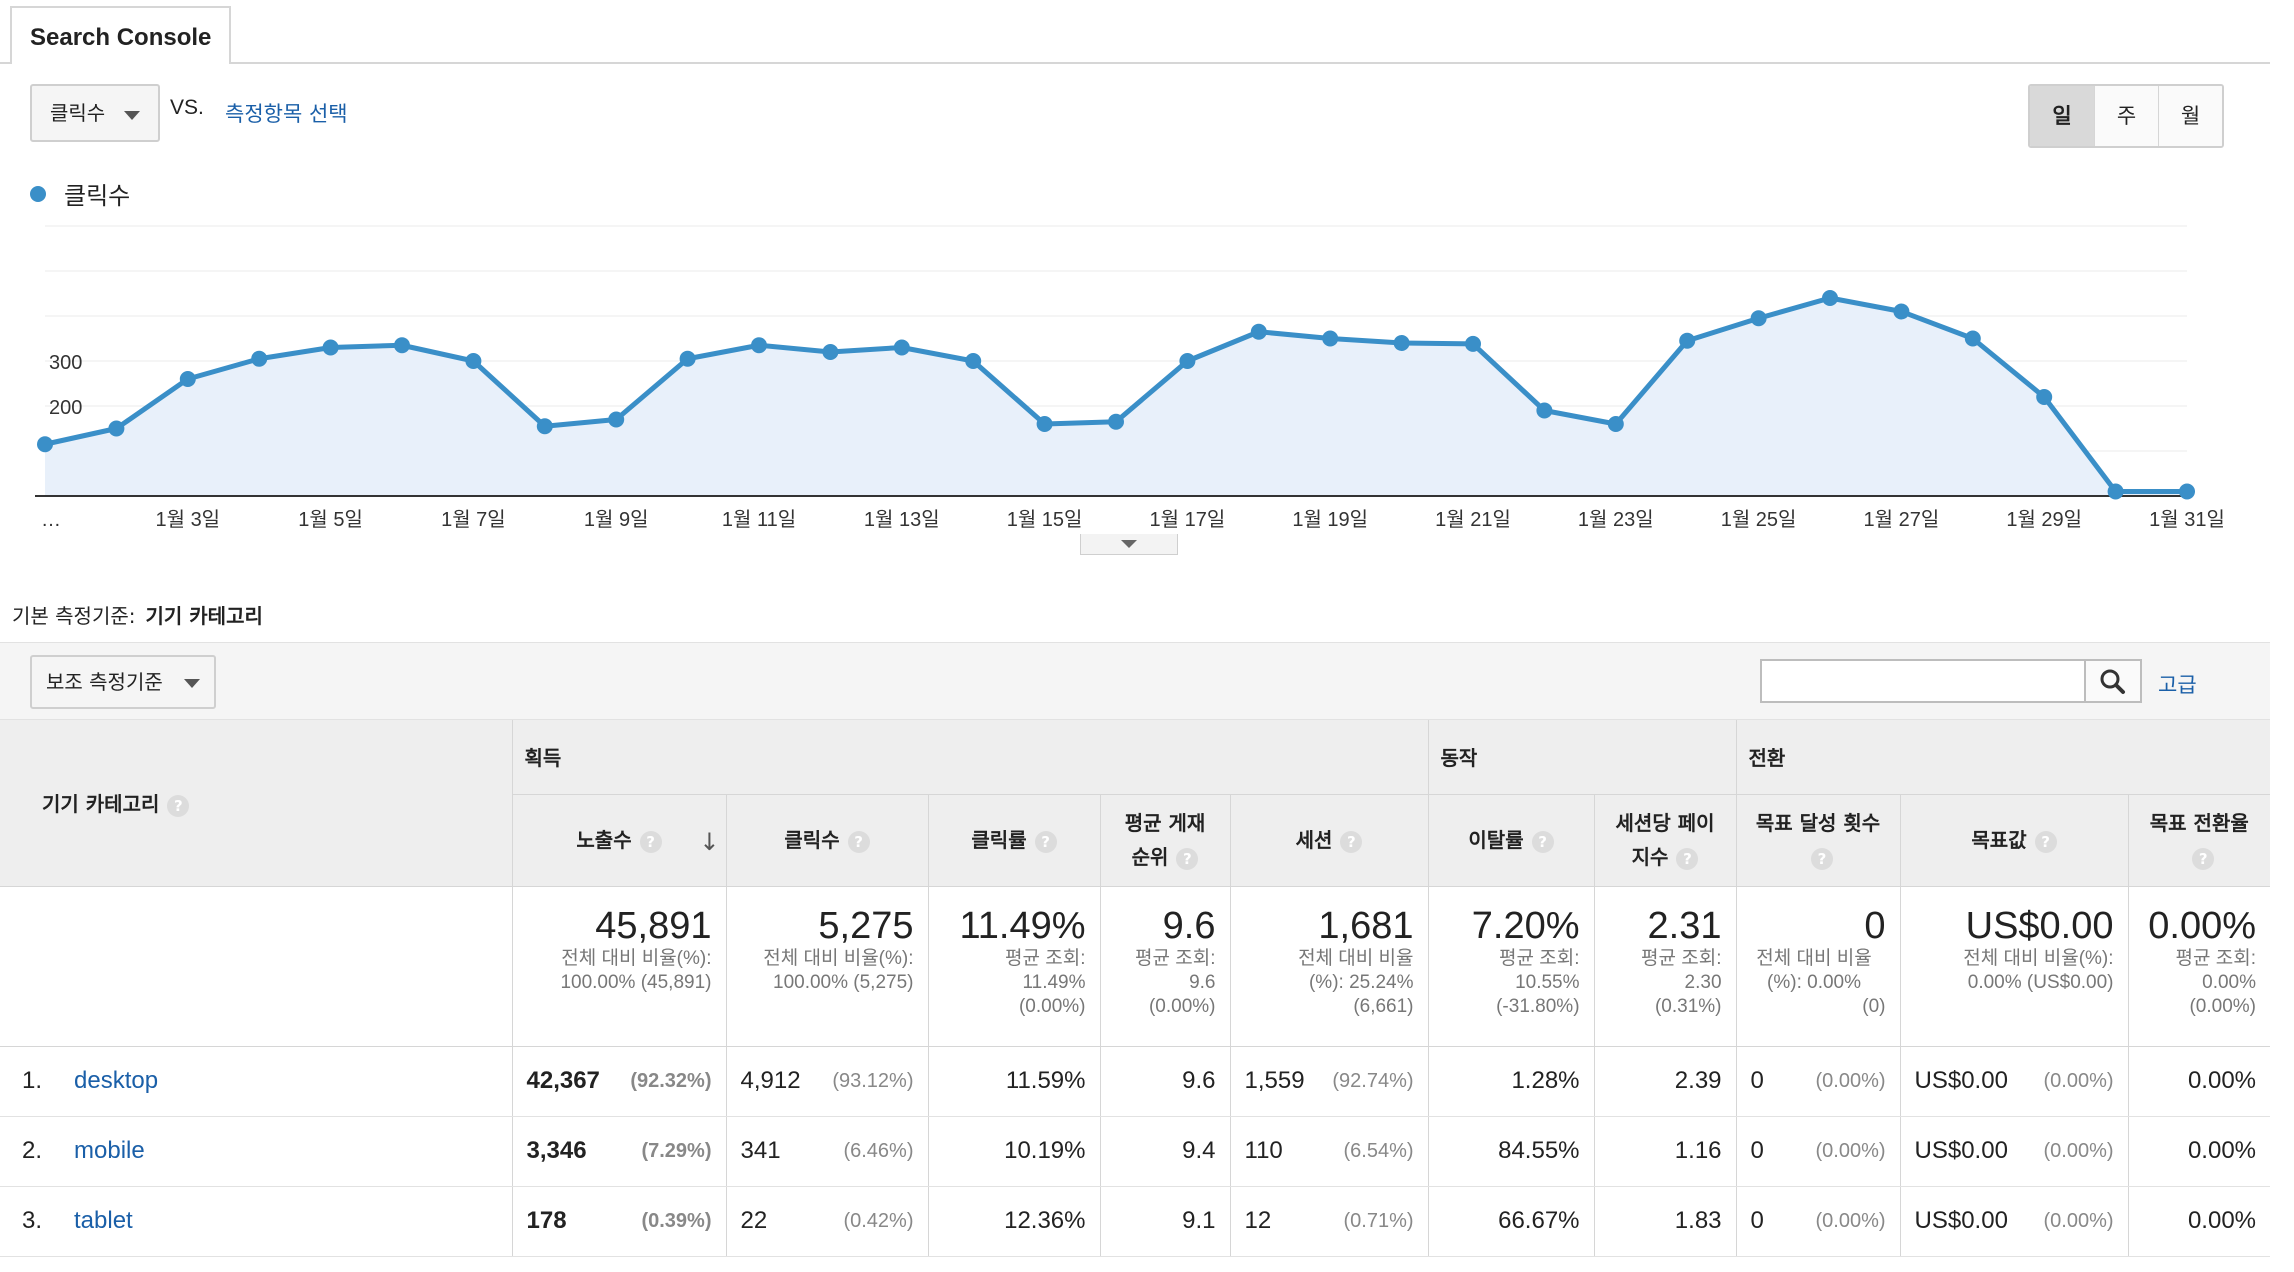 The image size is (2294, 1272). What do you see at coordinates (103, 1220) in the screenshot?
I see `device-link: tablet` at bounding box center [103, 1220].